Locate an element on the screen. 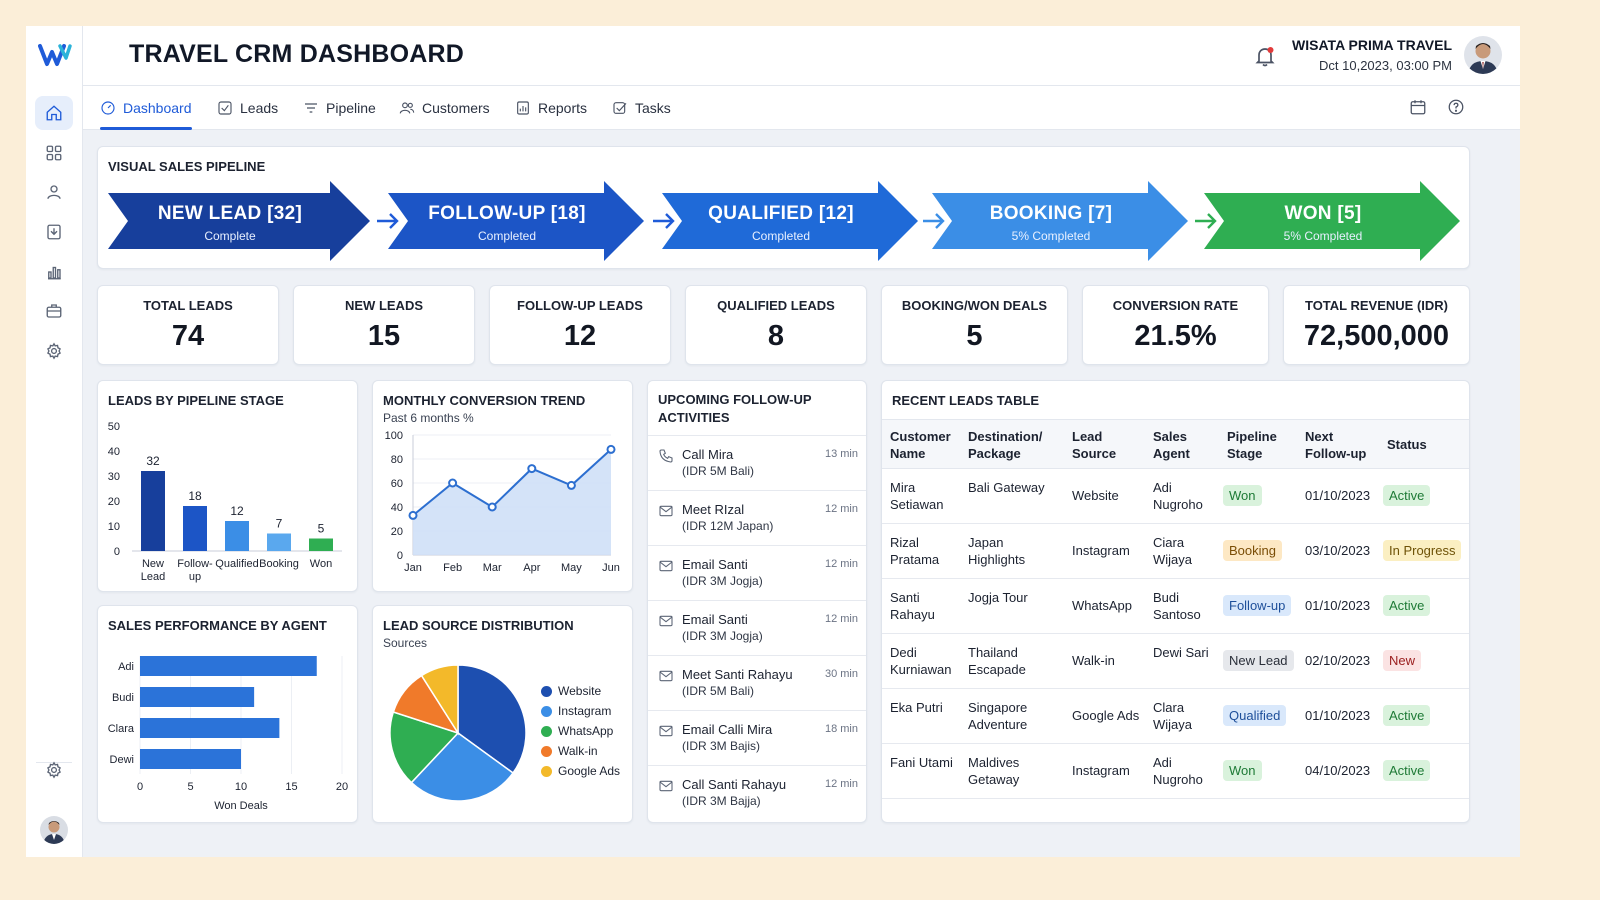  x-tick-label: Won is located at coordinates (321, 564).